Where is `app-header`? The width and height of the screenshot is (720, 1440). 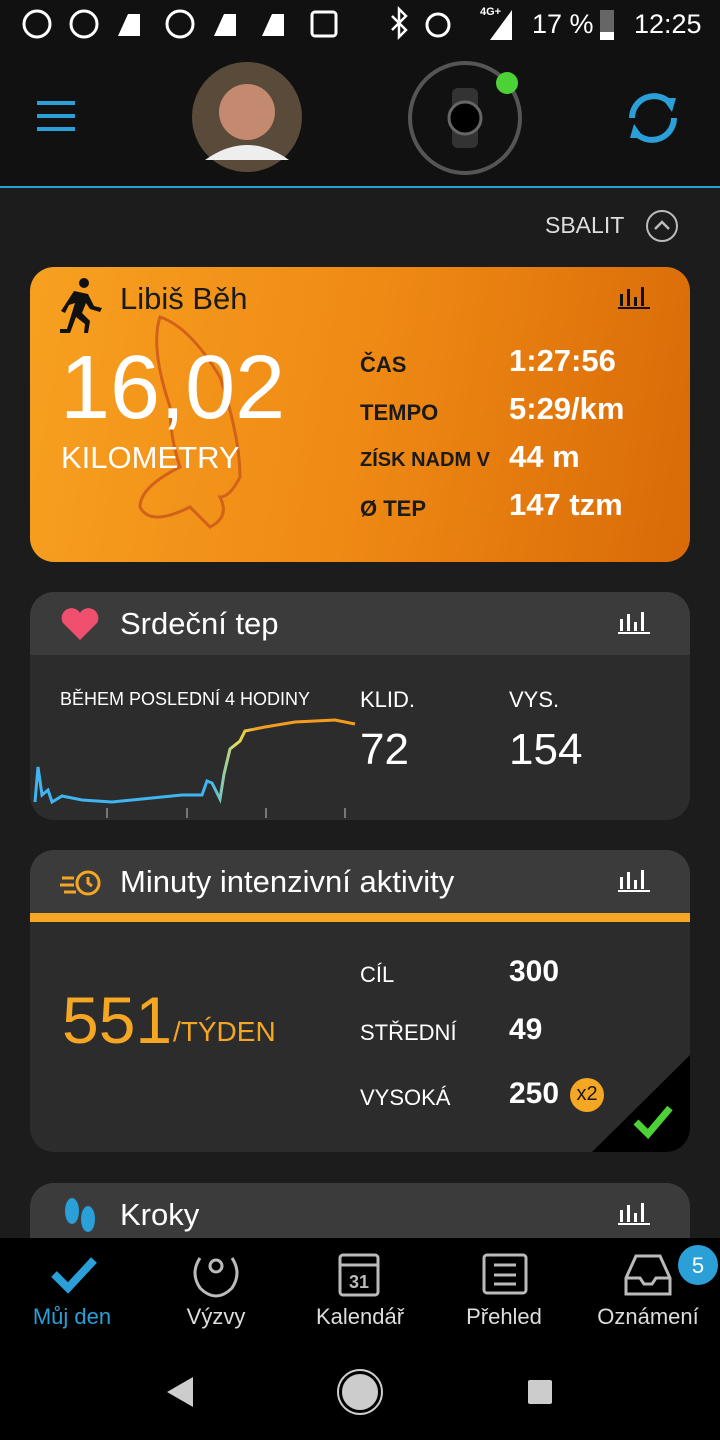 app-header is located at coordinates (360, 119).